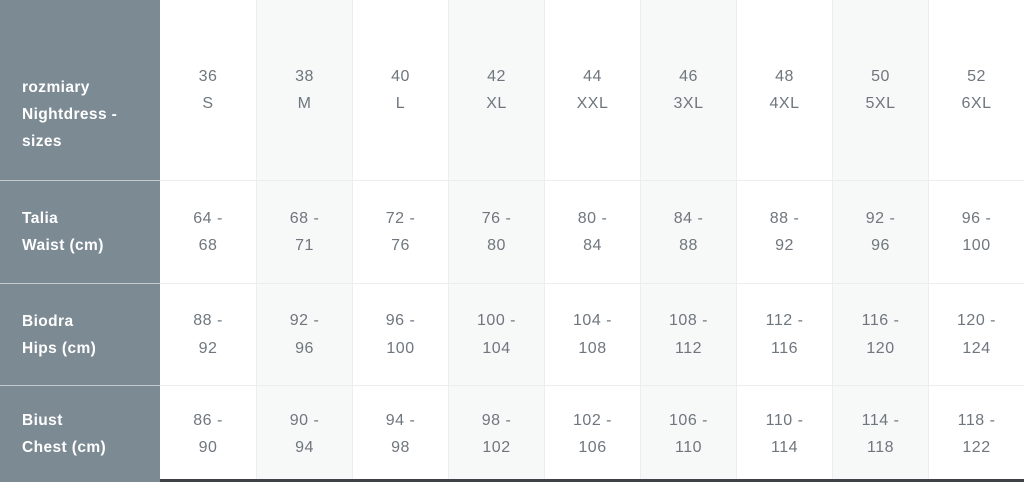 The image size is (1024, 482). I want to click on row-label-talia: Talia Waist (cm), so click(80, 231).